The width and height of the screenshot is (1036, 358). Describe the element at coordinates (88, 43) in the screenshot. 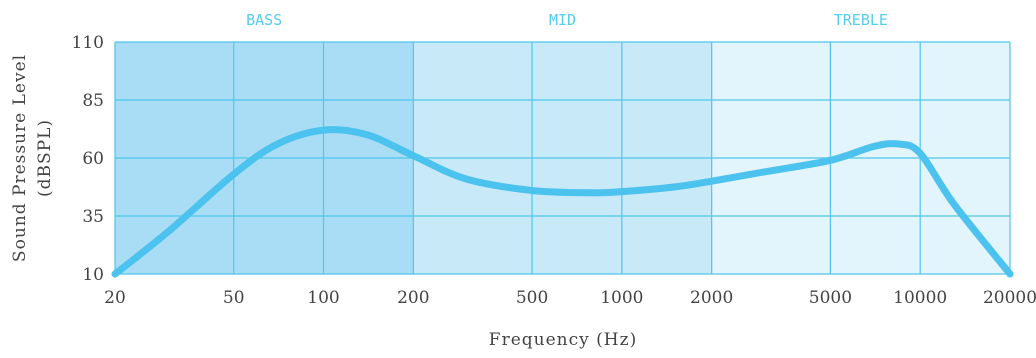

I see `y-tick-label: 110` at that location.